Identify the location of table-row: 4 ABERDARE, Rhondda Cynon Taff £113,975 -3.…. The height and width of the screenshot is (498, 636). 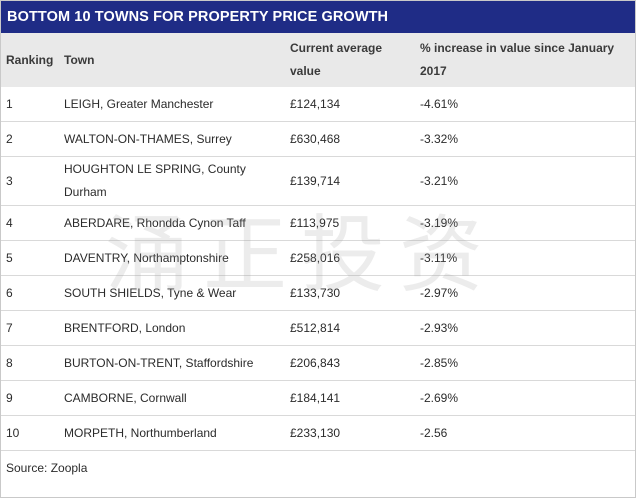
(318, 223).